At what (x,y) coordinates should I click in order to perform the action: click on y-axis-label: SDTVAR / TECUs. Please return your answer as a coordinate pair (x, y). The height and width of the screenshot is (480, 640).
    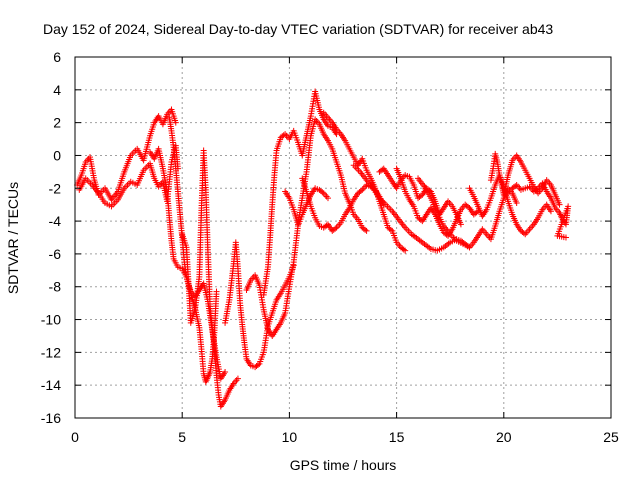
    Looking at the image, I should click on (13, 238).